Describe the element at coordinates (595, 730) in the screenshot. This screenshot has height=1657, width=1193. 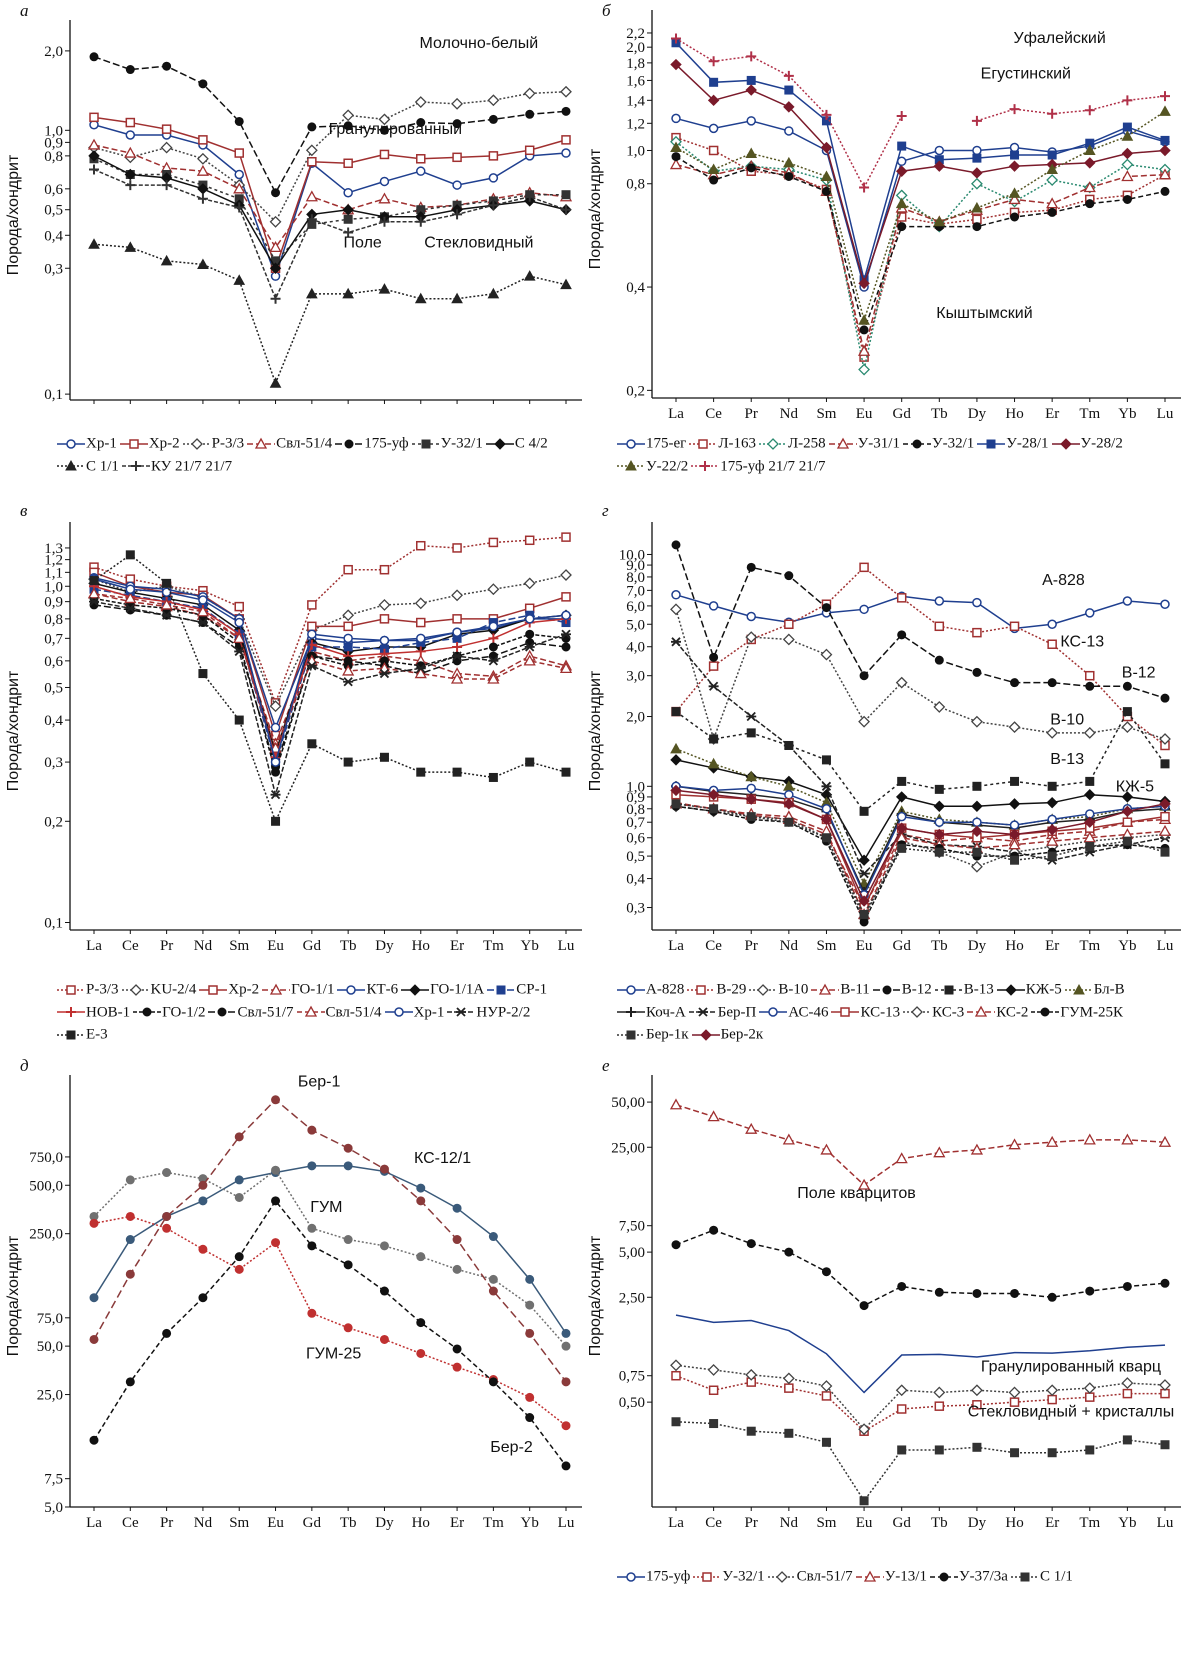
I see `y-axis-label-d: Порода/хондрит` at that location.